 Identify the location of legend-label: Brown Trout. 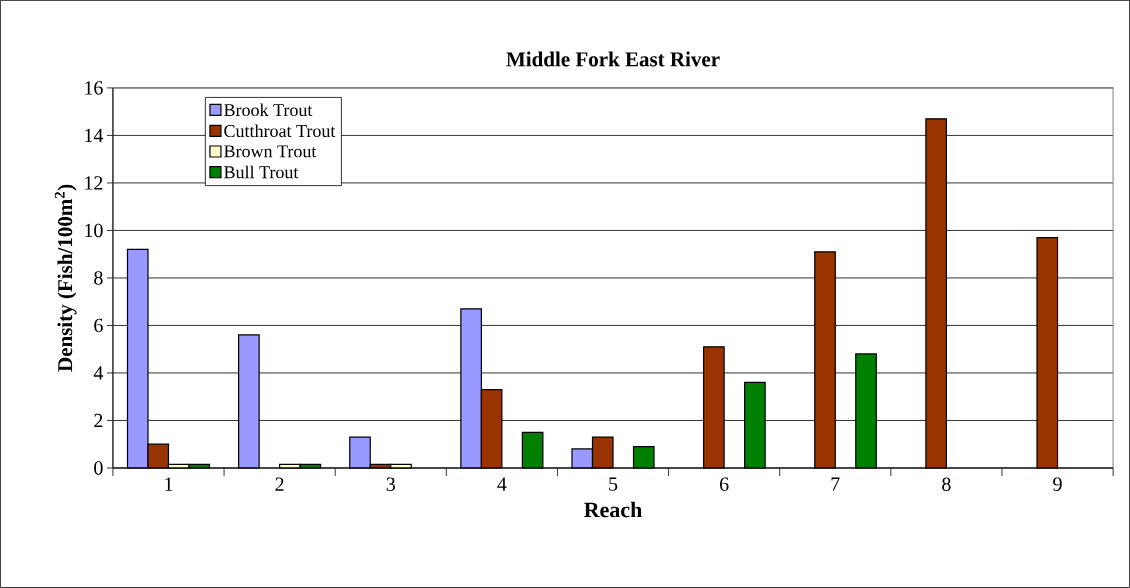
(270, 151).